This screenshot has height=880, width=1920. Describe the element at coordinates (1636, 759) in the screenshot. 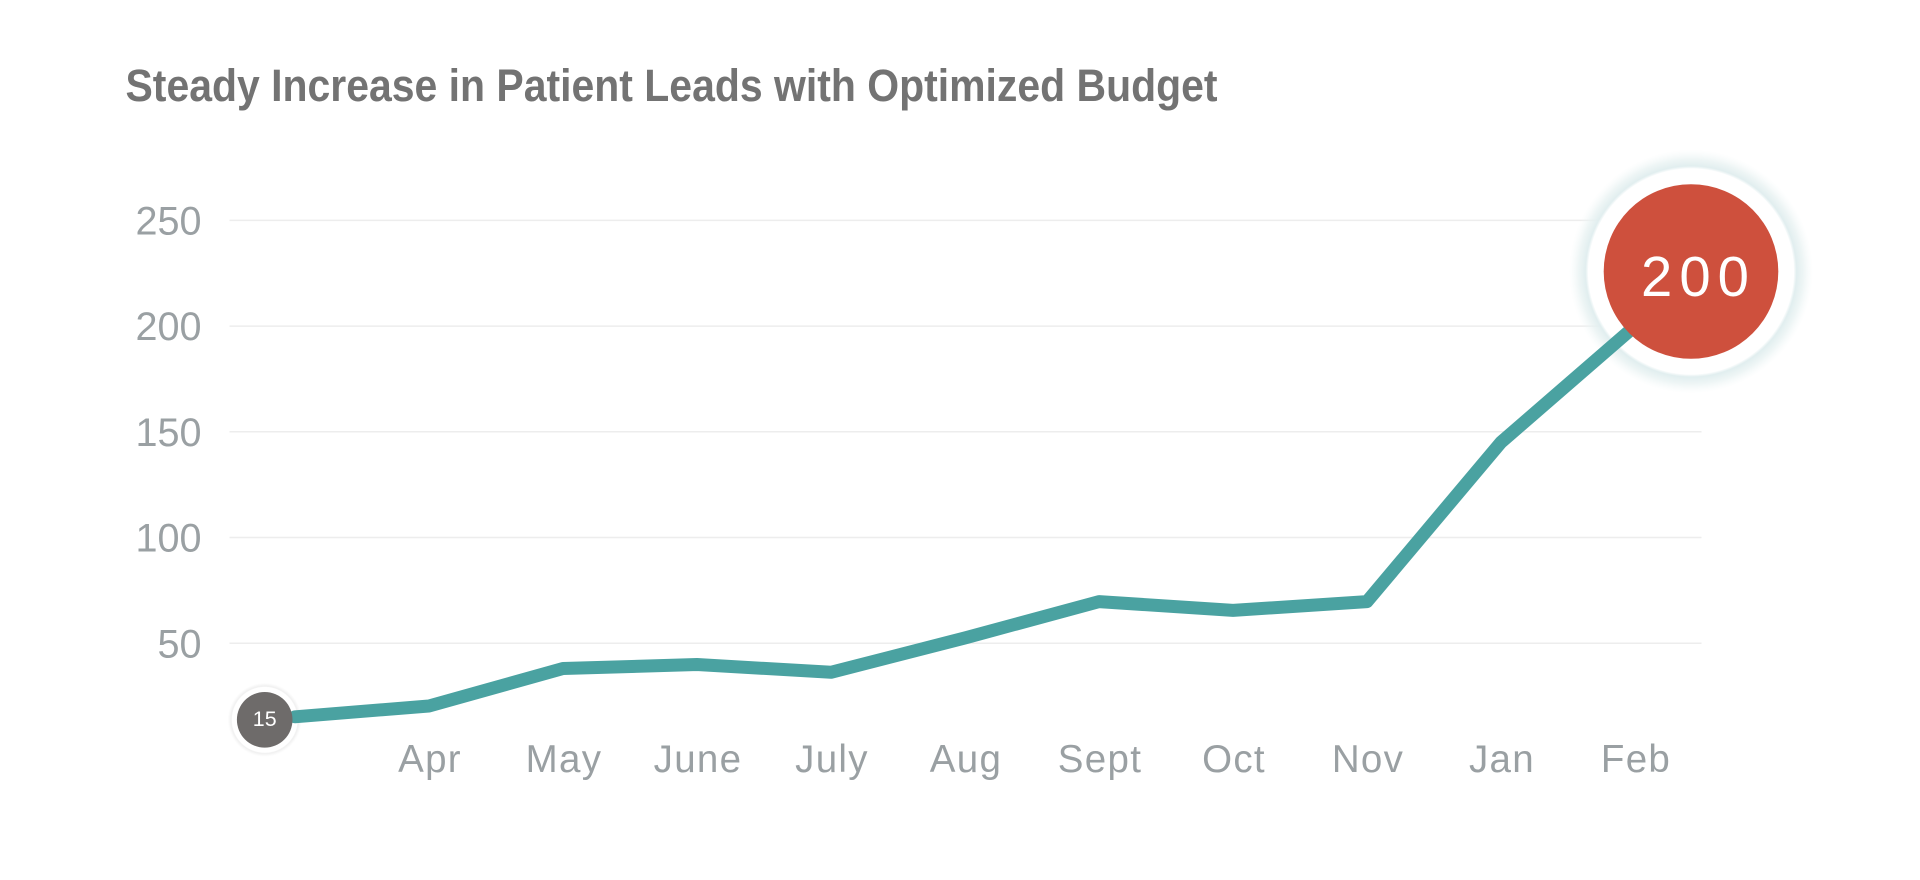

I see `svg-text: Feb` at that location.